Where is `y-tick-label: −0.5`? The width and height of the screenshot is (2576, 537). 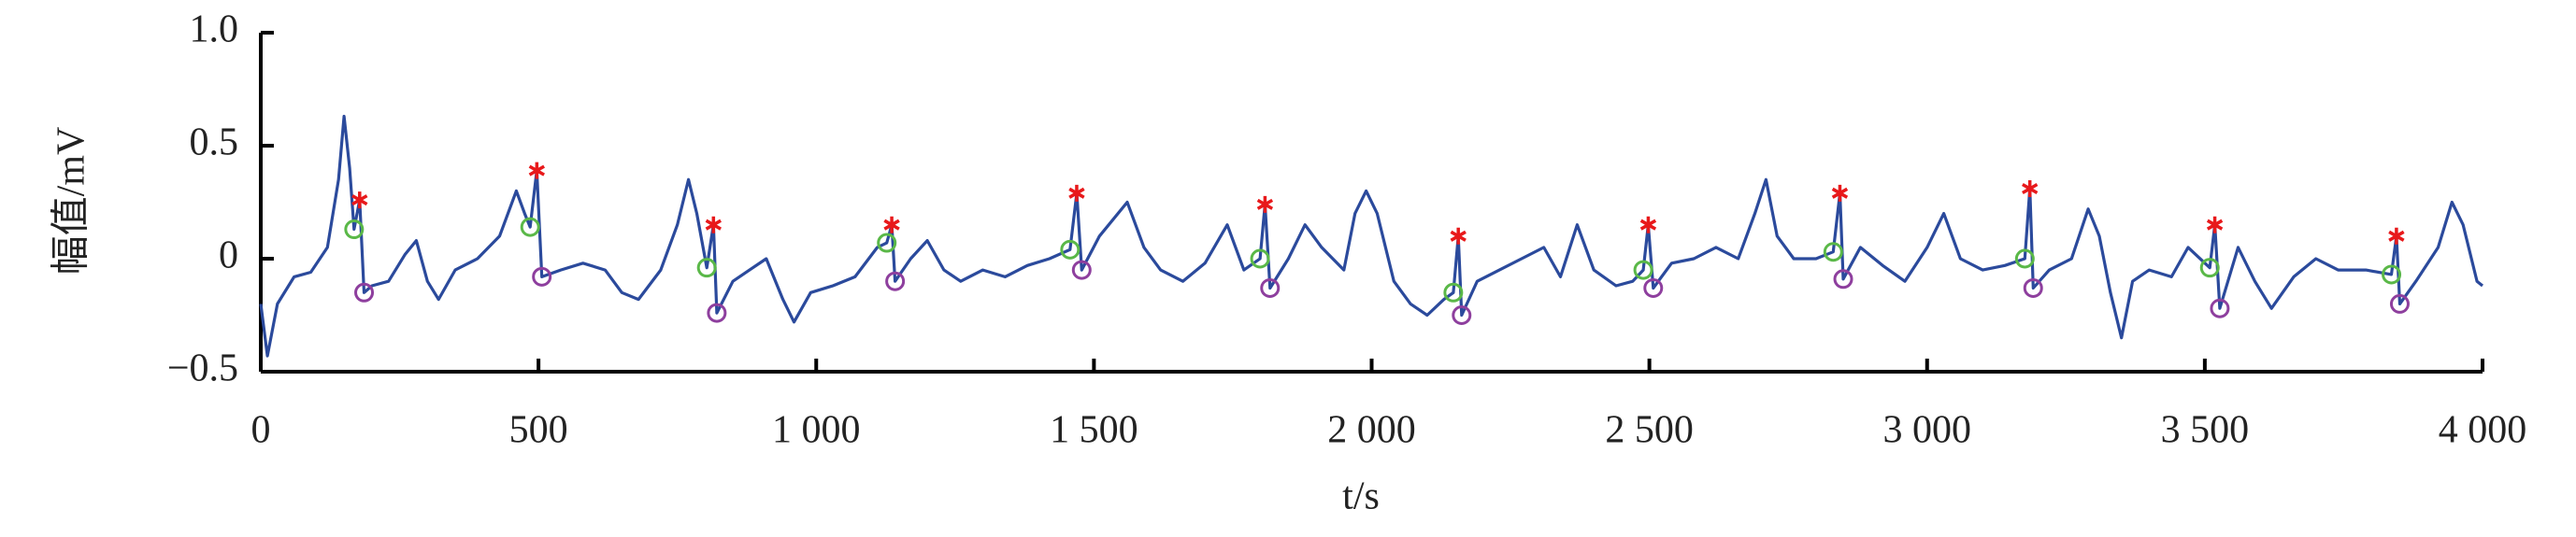
y-tick-label: −0.5 is located at coordinates (202, 369).